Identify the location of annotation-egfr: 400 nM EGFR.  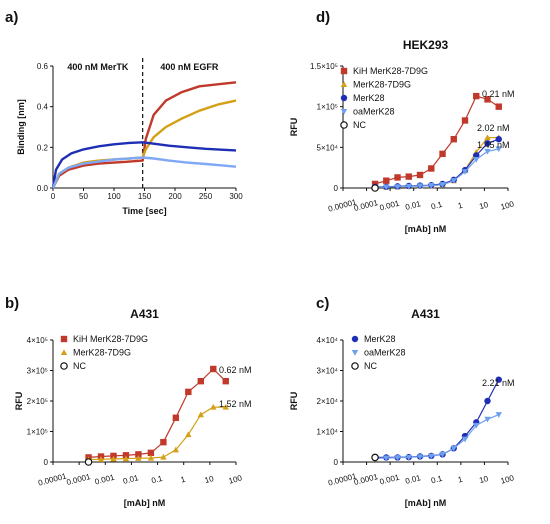
(189, 67).